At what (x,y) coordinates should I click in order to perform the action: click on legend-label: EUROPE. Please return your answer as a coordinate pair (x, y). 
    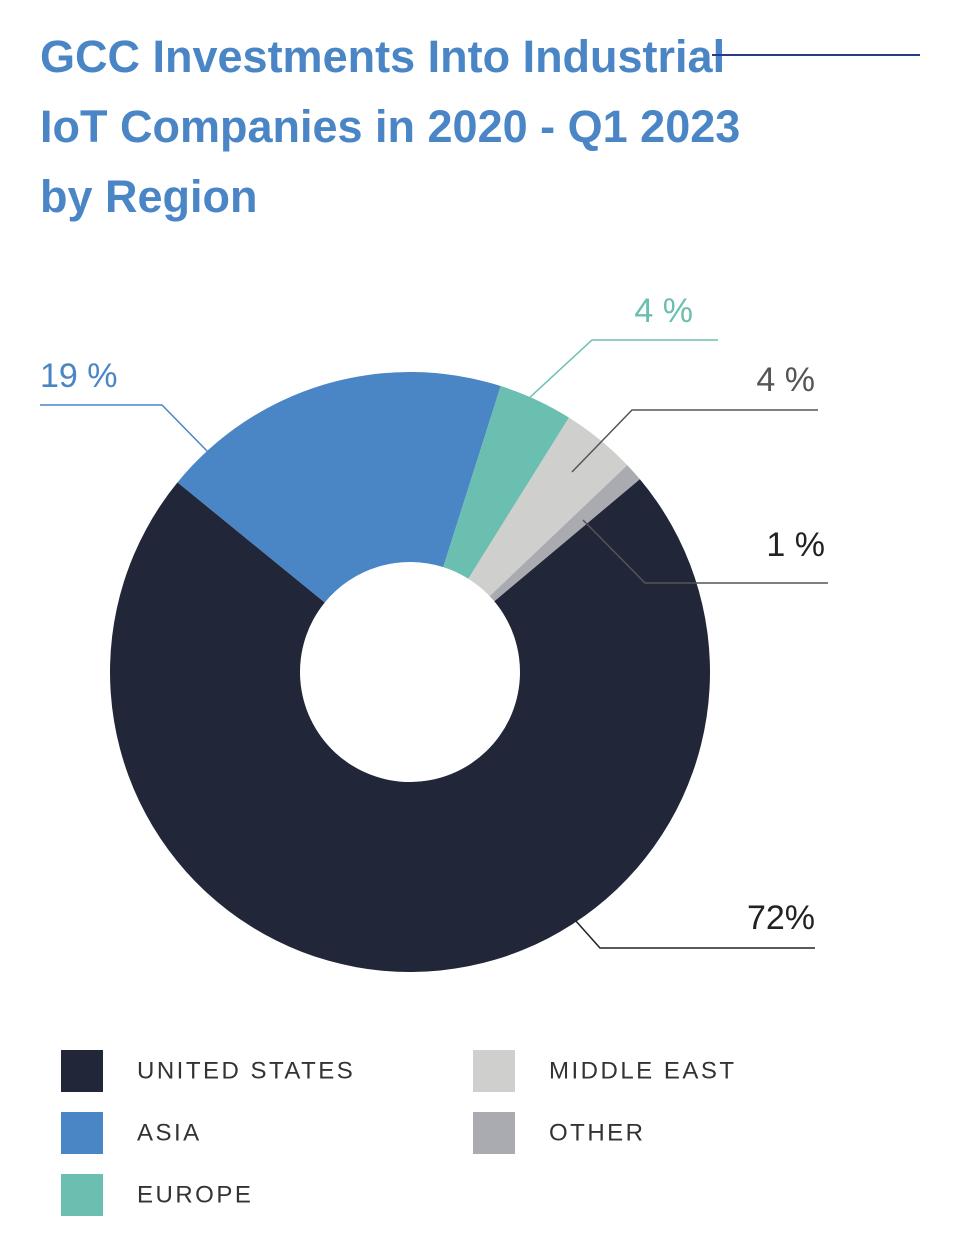
    Looking at the image, I should click on (195, 1194).